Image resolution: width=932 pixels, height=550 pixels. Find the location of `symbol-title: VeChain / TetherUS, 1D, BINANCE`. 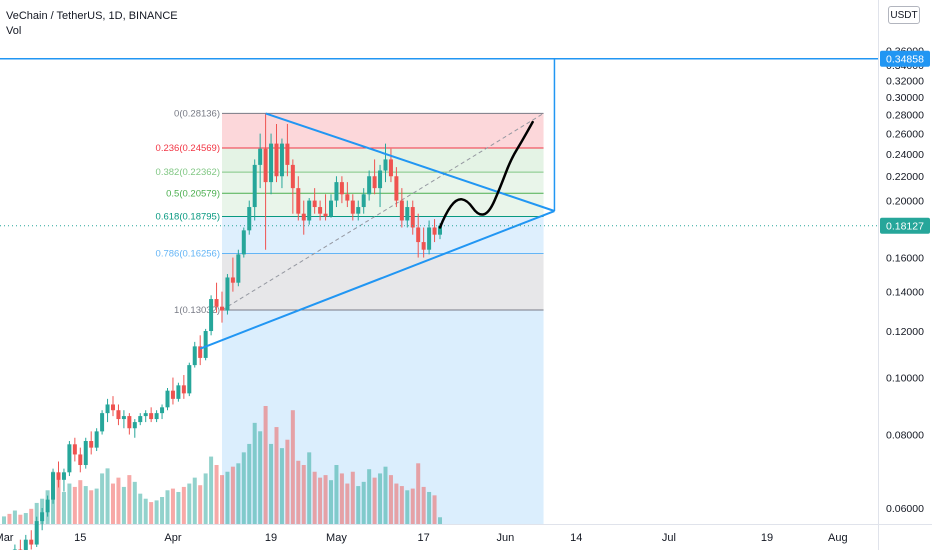

symbol-title: VeChain / TetherUS, 1D, BINANCE is located at coordinates (92, 16).